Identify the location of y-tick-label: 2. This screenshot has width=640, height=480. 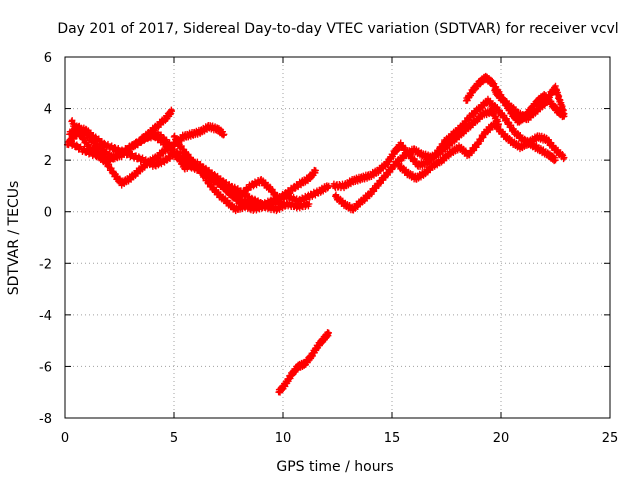
(48, 161).